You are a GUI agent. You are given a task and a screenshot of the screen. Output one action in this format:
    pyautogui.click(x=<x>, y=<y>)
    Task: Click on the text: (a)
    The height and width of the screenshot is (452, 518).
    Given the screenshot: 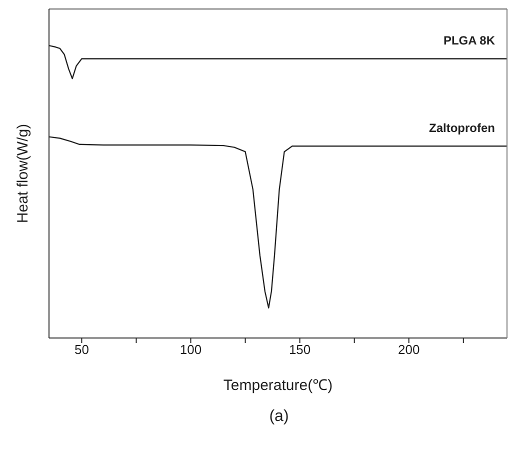 What is the action you would take?
    pyautogui.click(x=279, y=417)
    